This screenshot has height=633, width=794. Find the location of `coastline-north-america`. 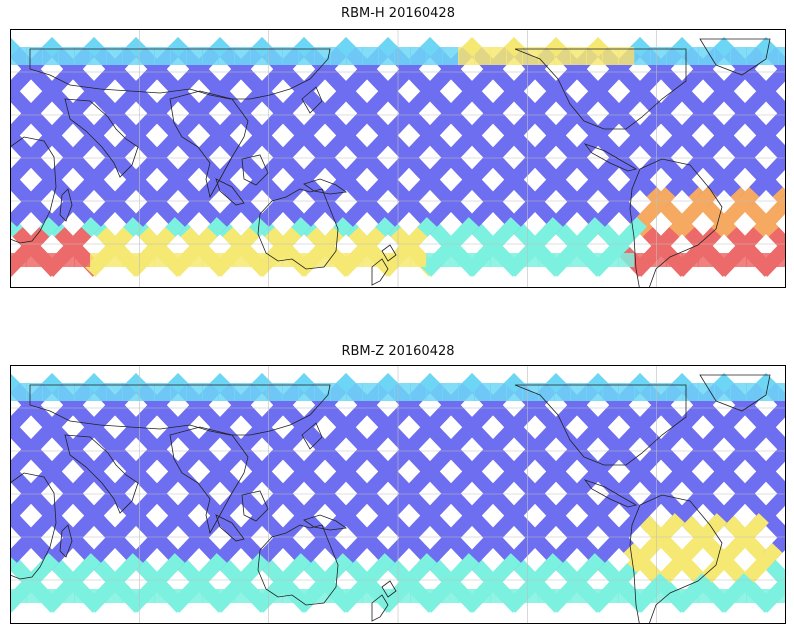

coastline-north-america is located at coordinates (600, 425).